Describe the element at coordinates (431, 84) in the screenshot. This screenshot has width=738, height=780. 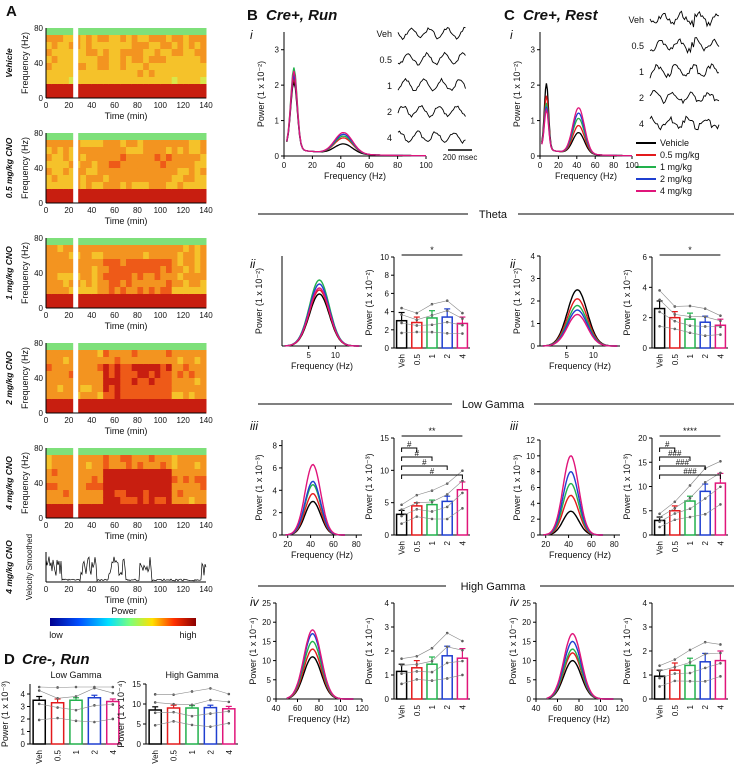
I see `b-trace` at that location.